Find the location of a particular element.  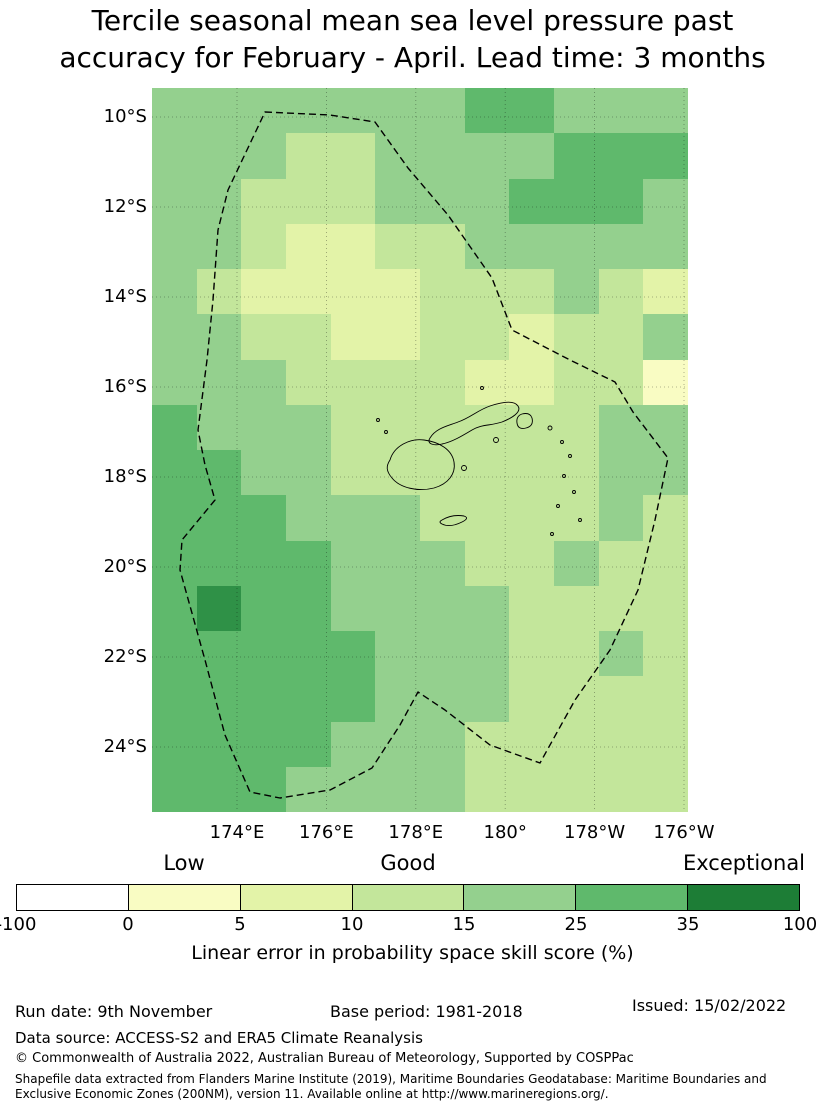

longitude-tick-label: 178°W is located at coordinates (595, 832).